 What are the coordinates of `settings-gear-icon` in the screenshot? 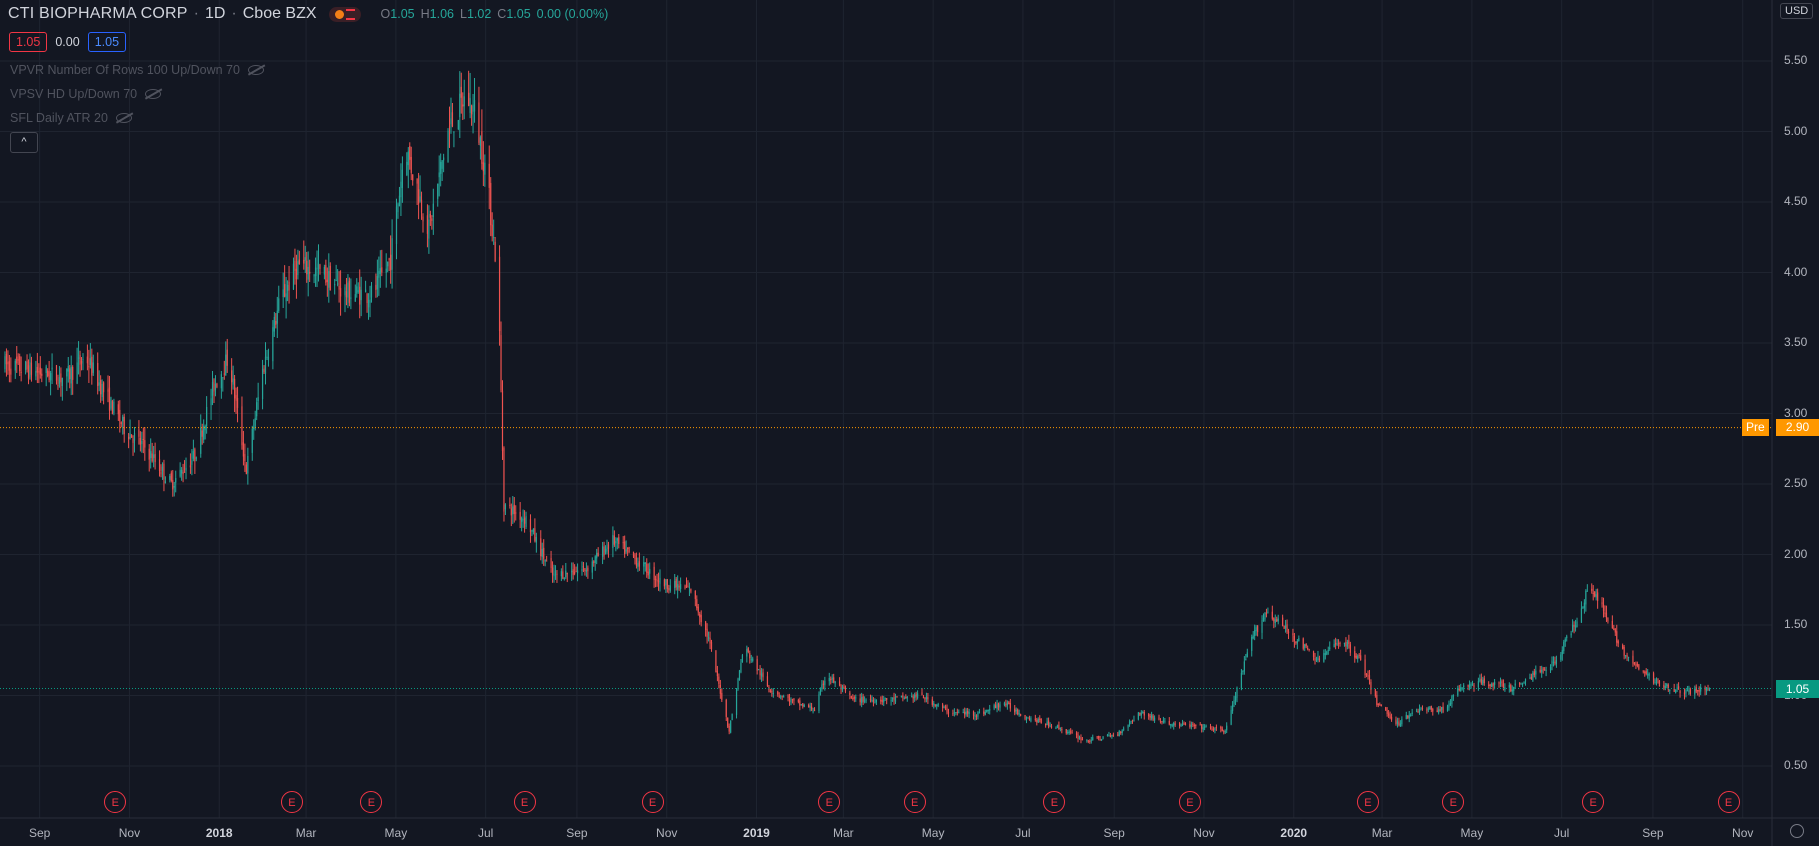 It's located at (1797, 831).